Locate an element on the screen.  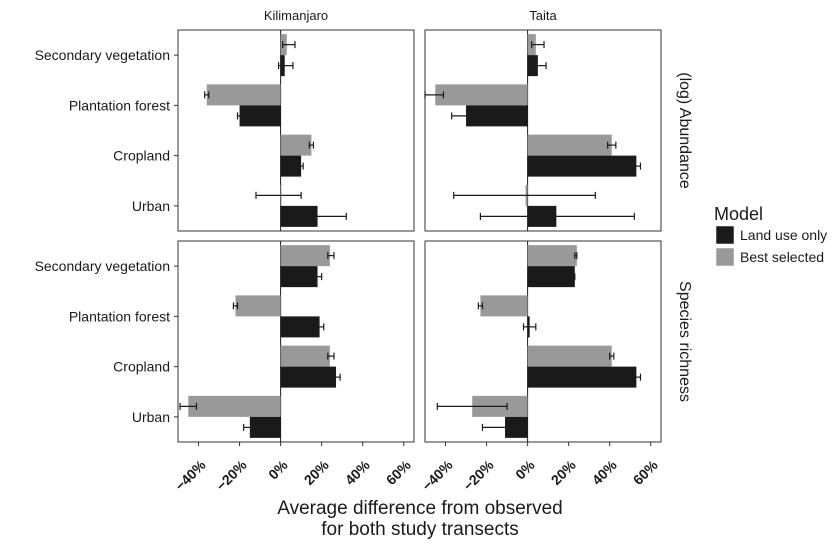
x-tick-label-taita--20: −20% is located at coordinates (478, 474).